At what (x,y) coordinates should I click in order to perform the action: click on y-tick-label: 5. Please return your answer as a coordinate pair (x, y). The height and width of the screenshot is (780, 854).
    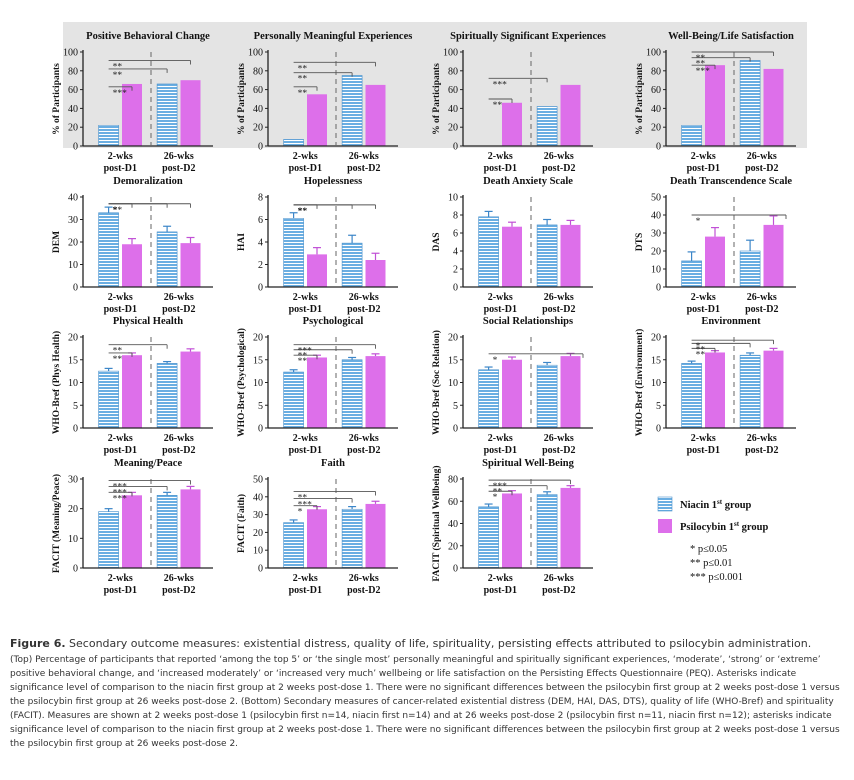
    Looking at the image, I should click on (658, 406).